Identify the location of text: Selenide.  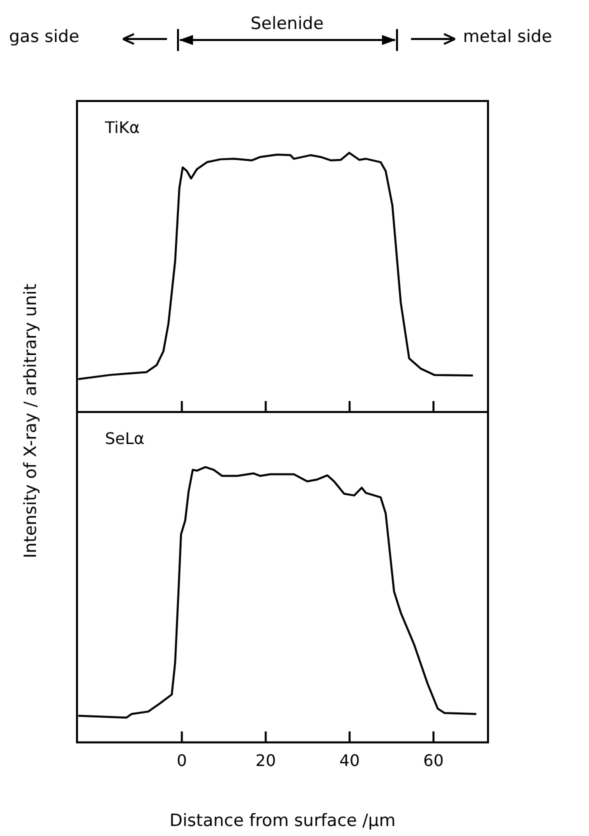
(287, 24).